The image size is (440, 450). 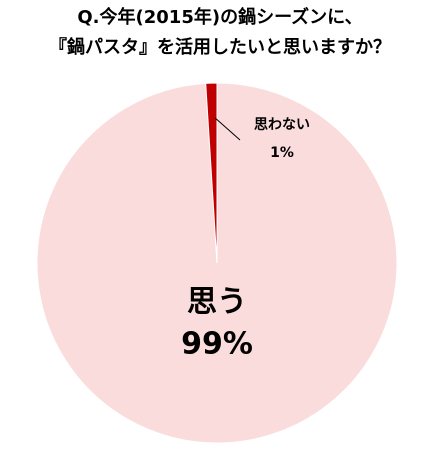 What do you see at coordinates (217, 302) in the screenshot?
I see `category-label: 思う` at bounding box center [217, 302].